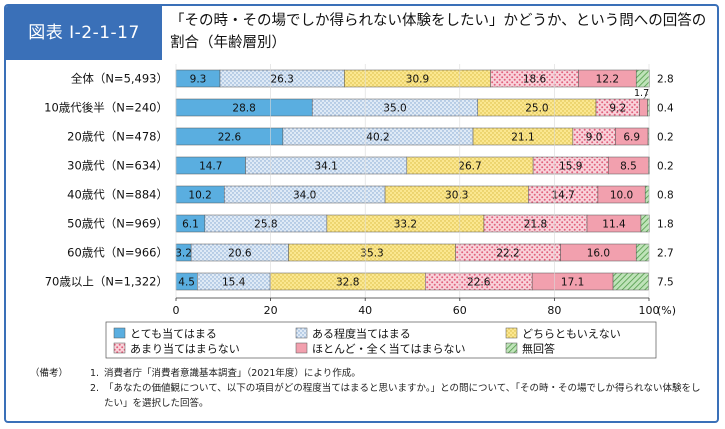  Describe the element at coordinates (117, 195) in the screenshot. I see `category-label: 40歳代（N=884）` at that location.